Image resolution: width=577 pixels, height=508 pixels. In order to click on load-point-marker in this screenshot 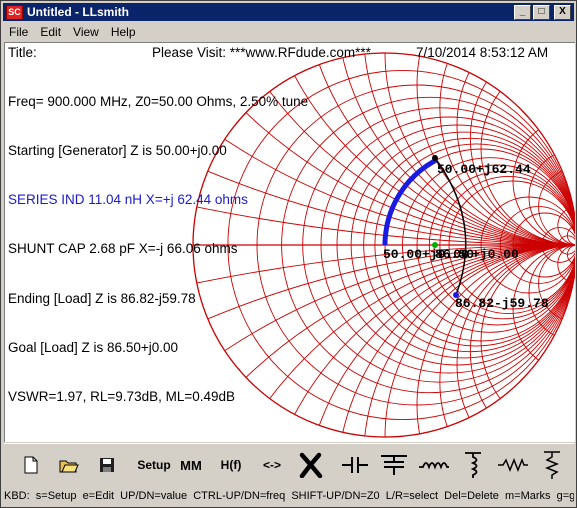, I will do `click(456, 295)`.